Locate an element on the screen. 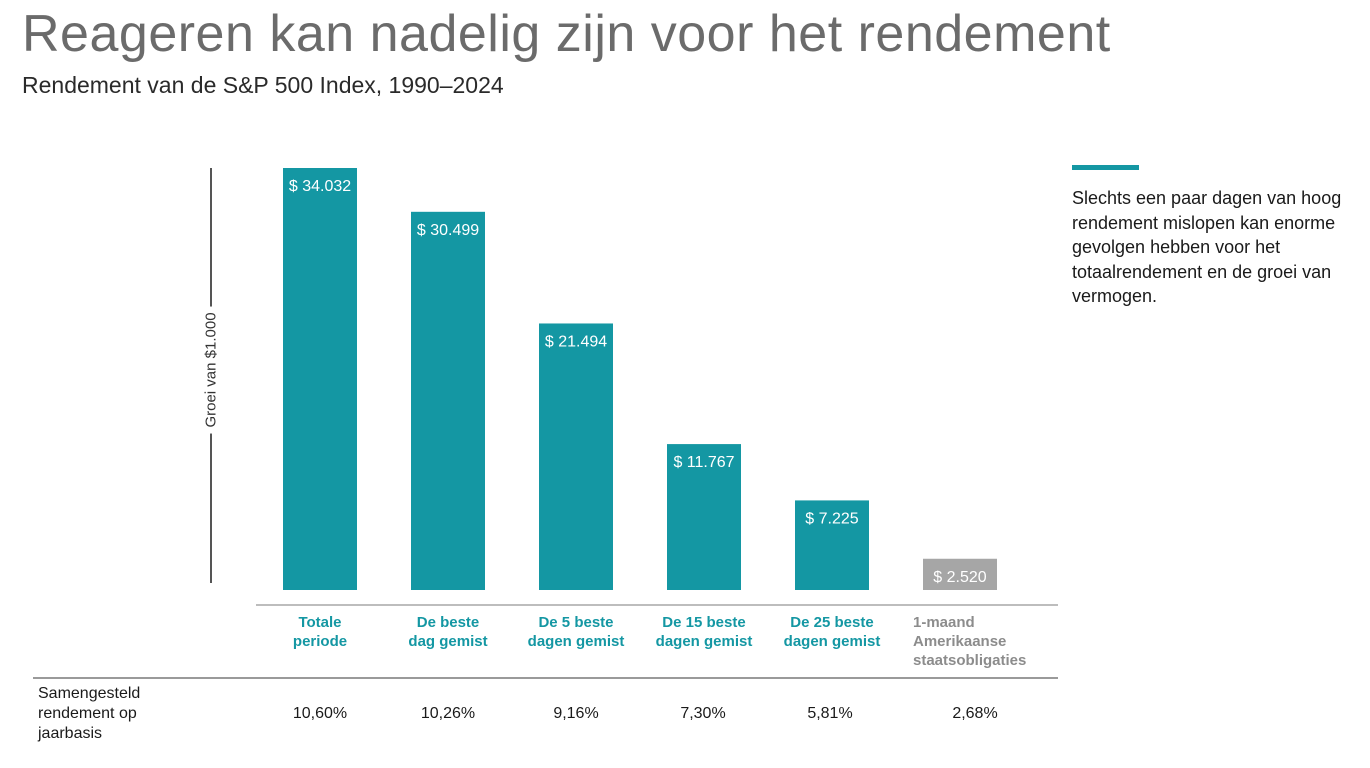 The height and width of the screenshot is (768, 1370). rate-value-4: 7,30% is located at coordinates (703, 713).